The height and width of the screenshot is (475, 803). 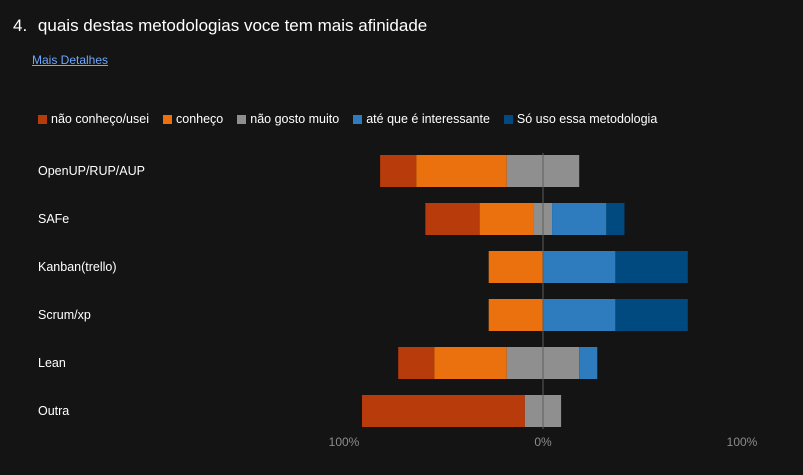 I want to click on legend-item-so-uso: Só uso essa metodologia, so click(x=580, y=119).